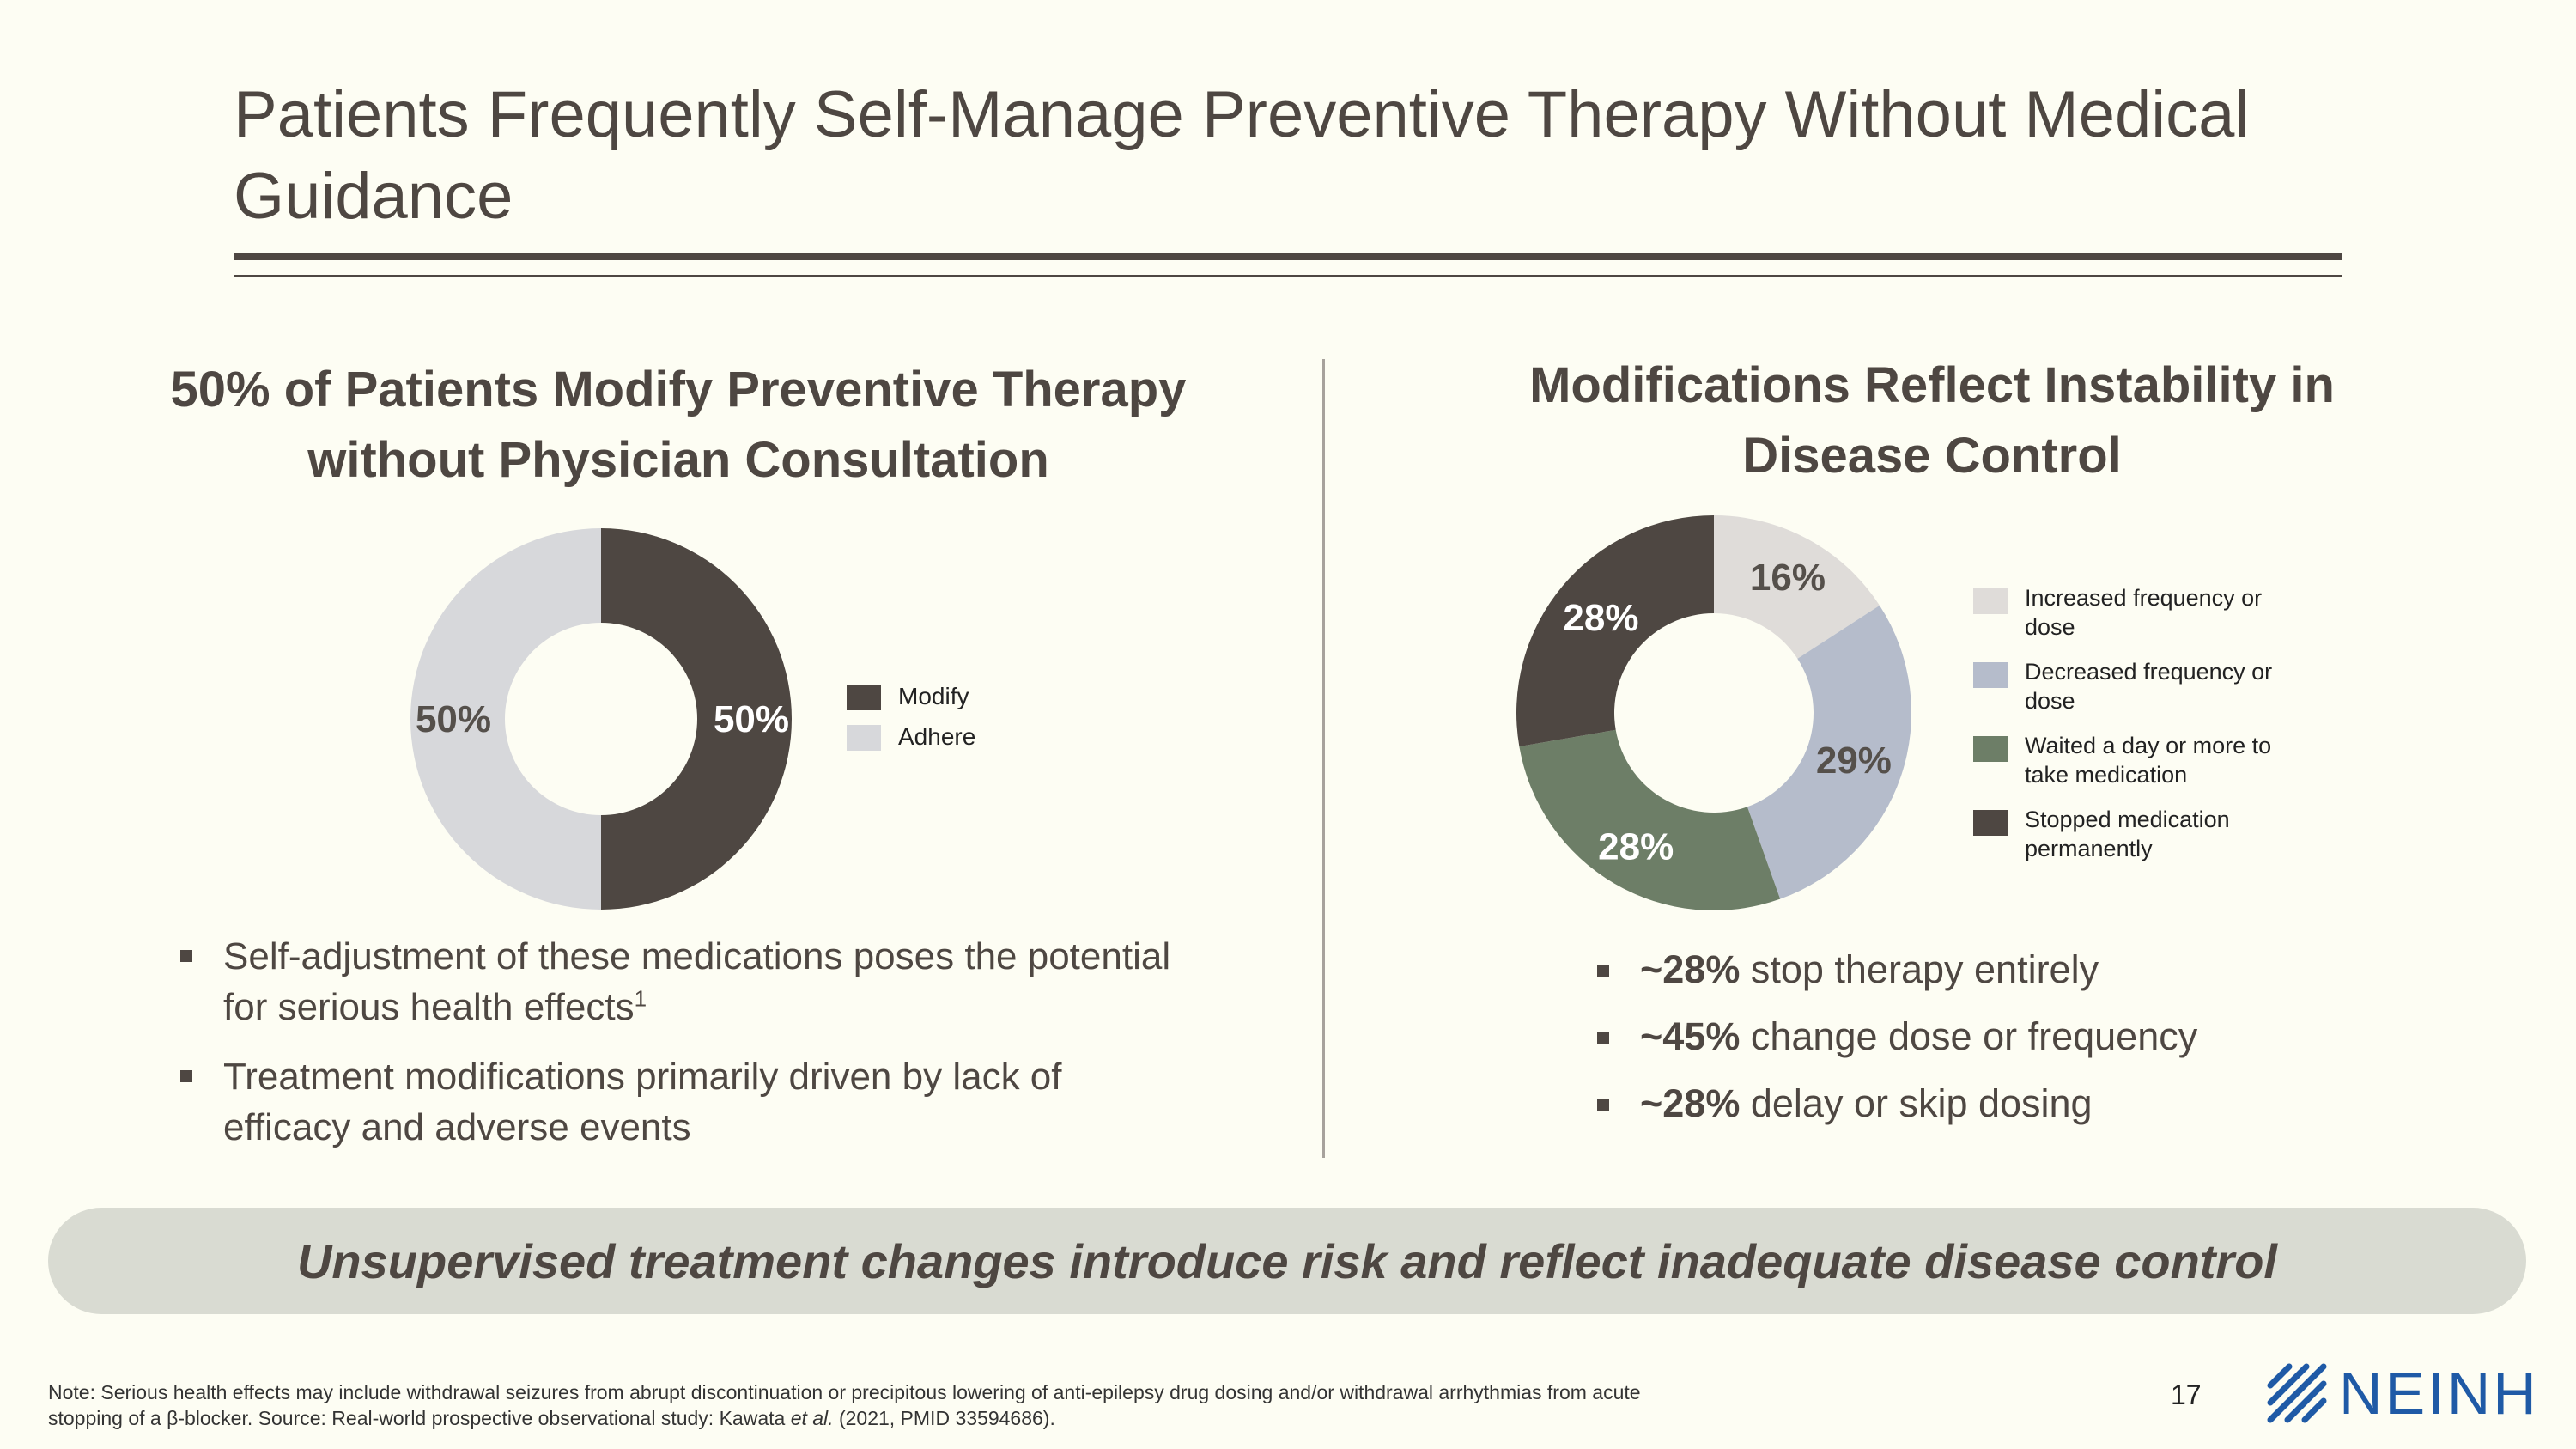 This screenshot has width=2576, height=1449. I want to click on modify-slice, so click(696, 719).